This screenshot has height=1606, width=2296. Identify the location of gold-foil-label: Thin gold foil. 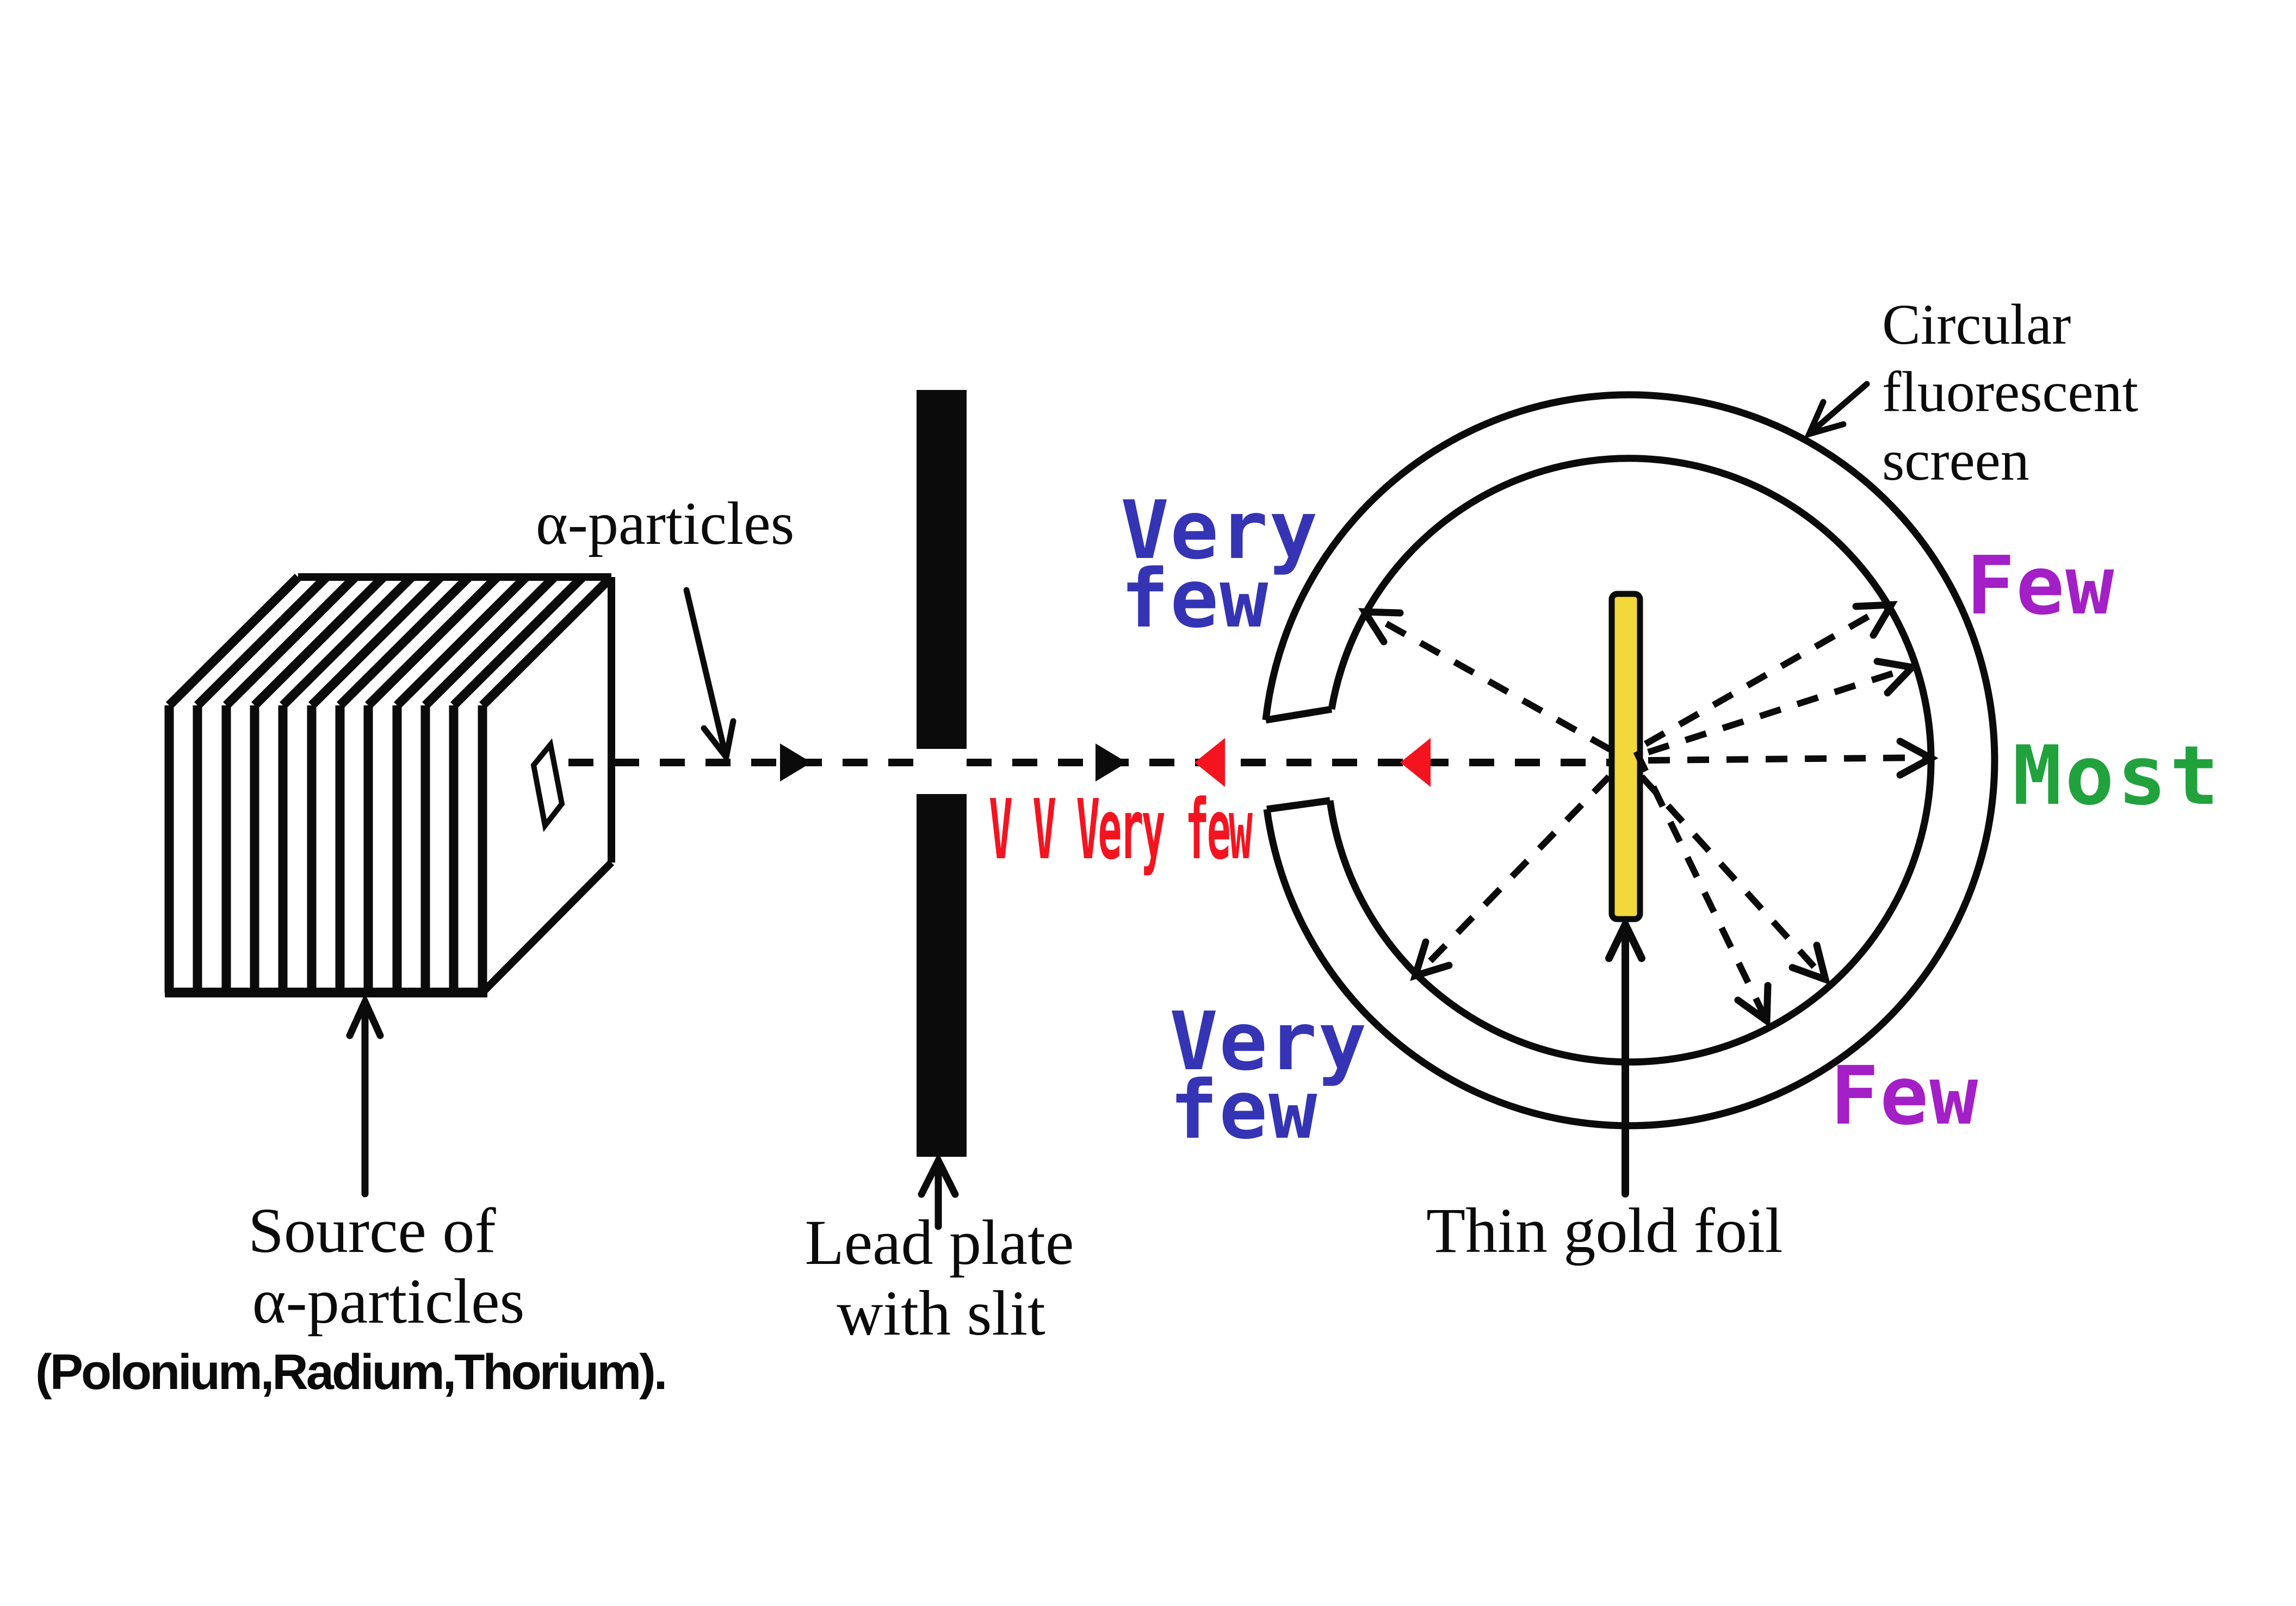
(1604, 1230).